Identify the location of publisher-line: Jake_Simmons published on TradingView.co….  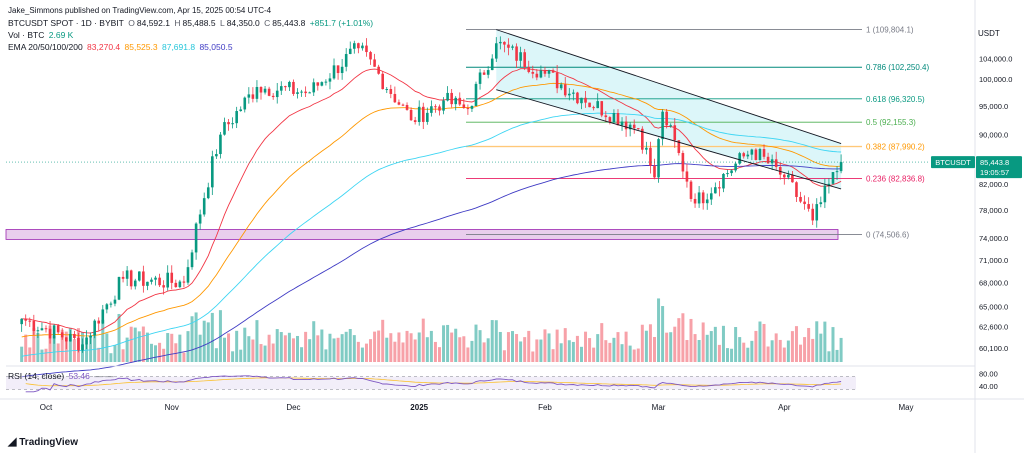
(140, 10).